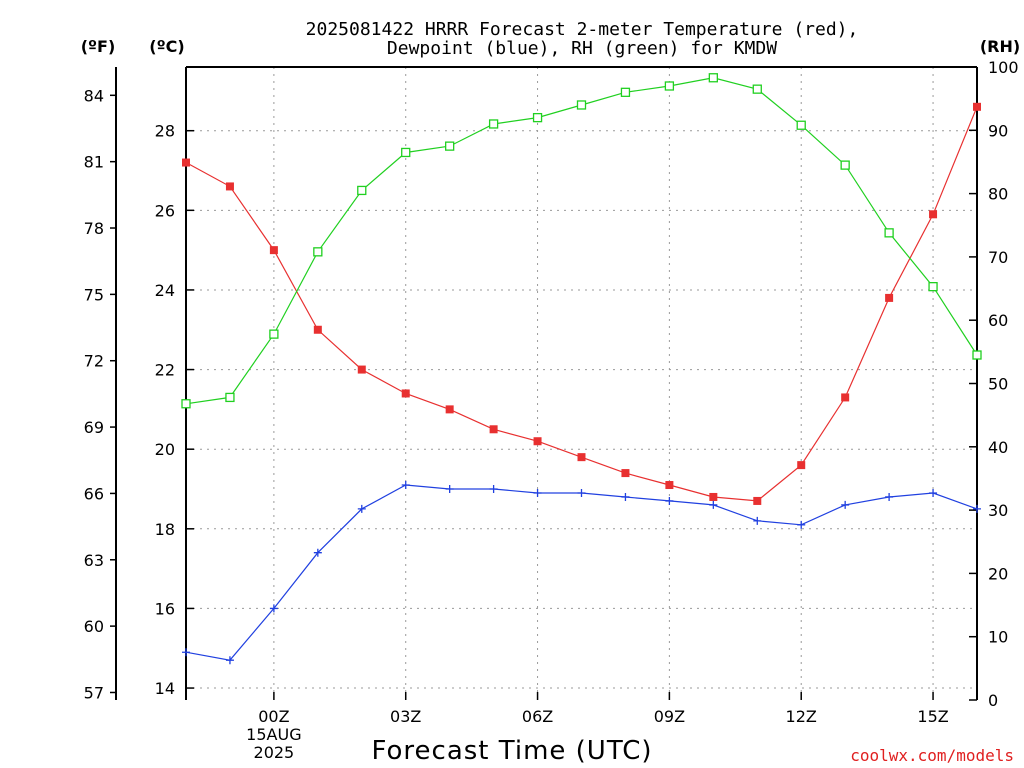 The image size is (1024, 768). What do you see at coordinates (165, 529) in the screenshot?
I see `celsius-tick-label: 18` at bounding box center [165, 529].